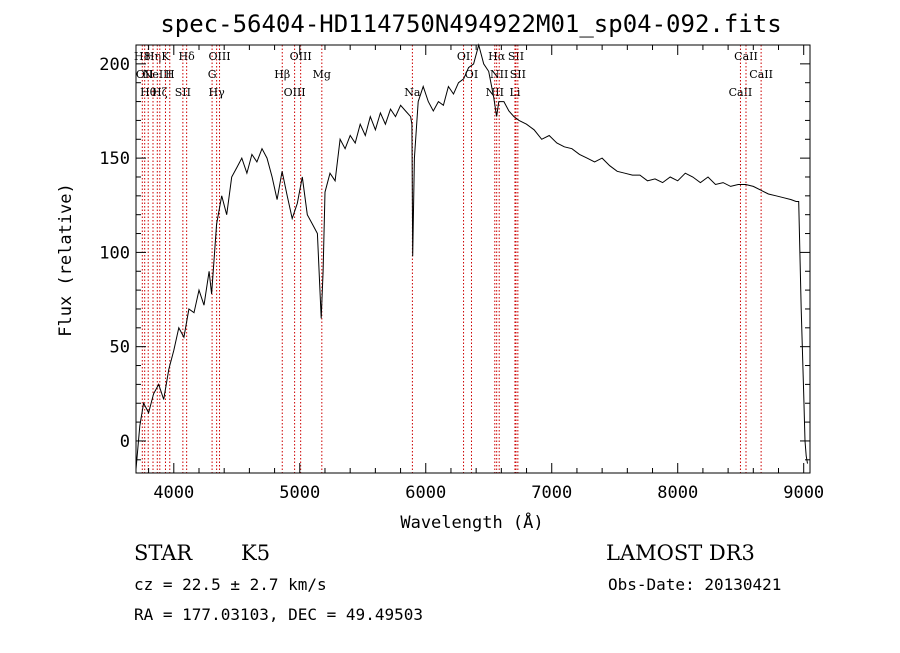 Image resolution: width=900 pixels, height=653 pixels. Describe the element at coordinates (471, 522) in the screenshot. I see `x-axis-label: Wavelength (Å)` at that location.